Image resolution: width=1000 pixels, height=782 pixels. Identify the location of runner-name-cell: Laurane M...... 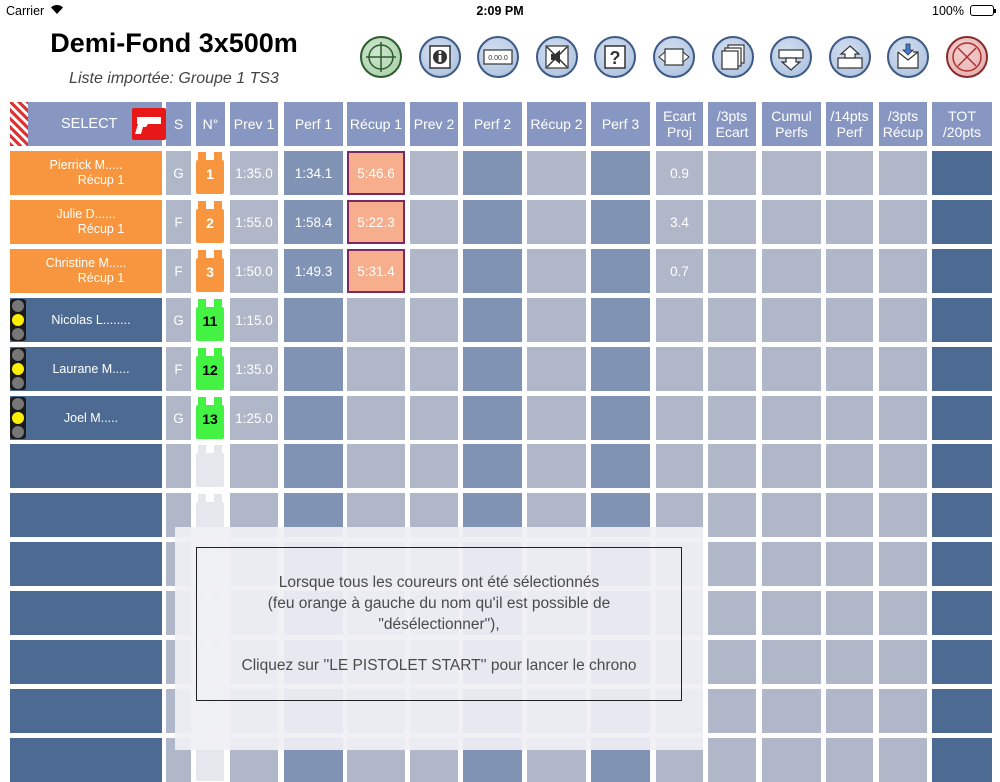
(86, 369).